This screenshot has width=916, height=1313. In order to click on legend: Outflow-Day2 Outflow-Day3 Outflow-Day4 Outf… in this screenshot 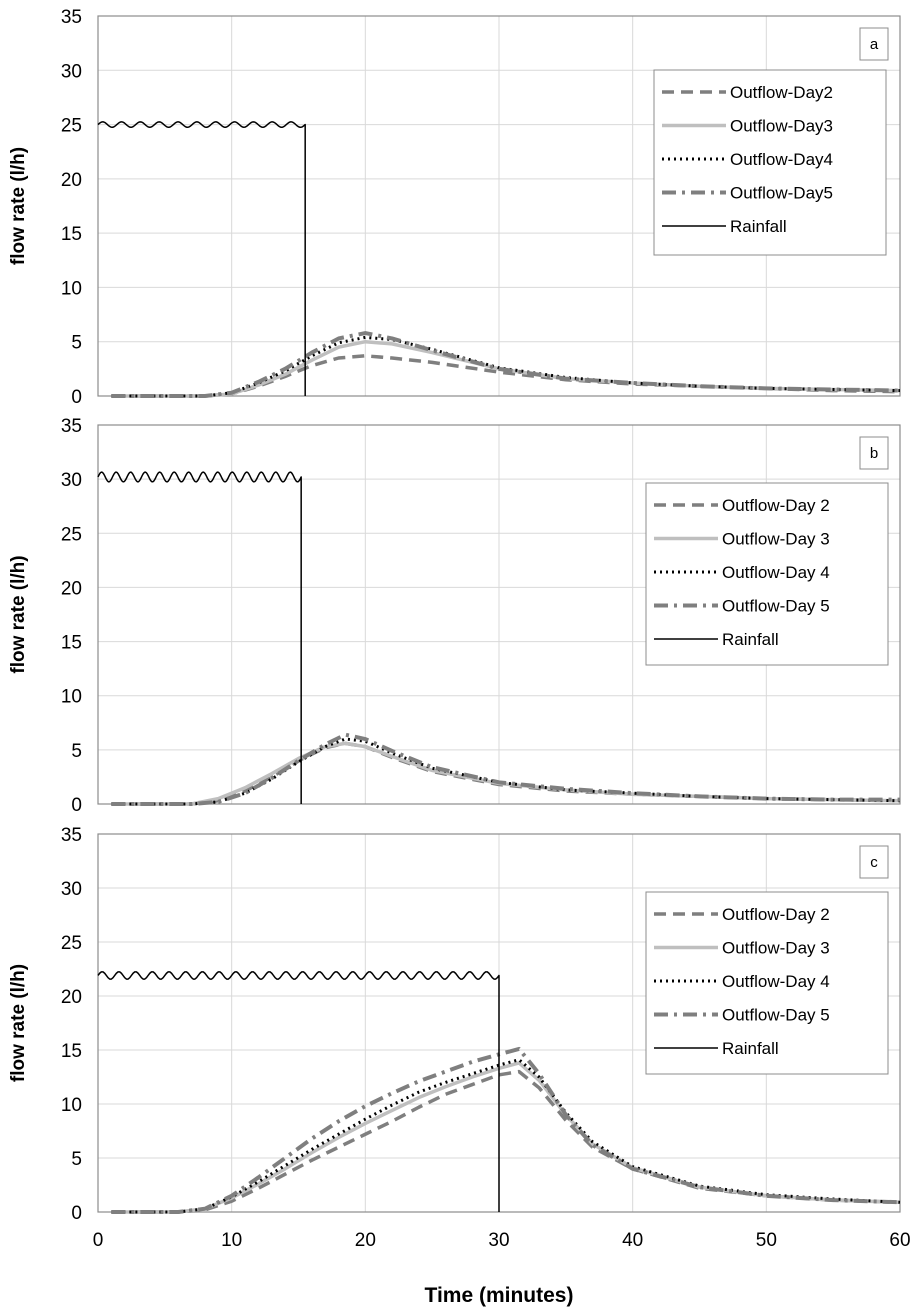, I will do `click(770, 162)`.